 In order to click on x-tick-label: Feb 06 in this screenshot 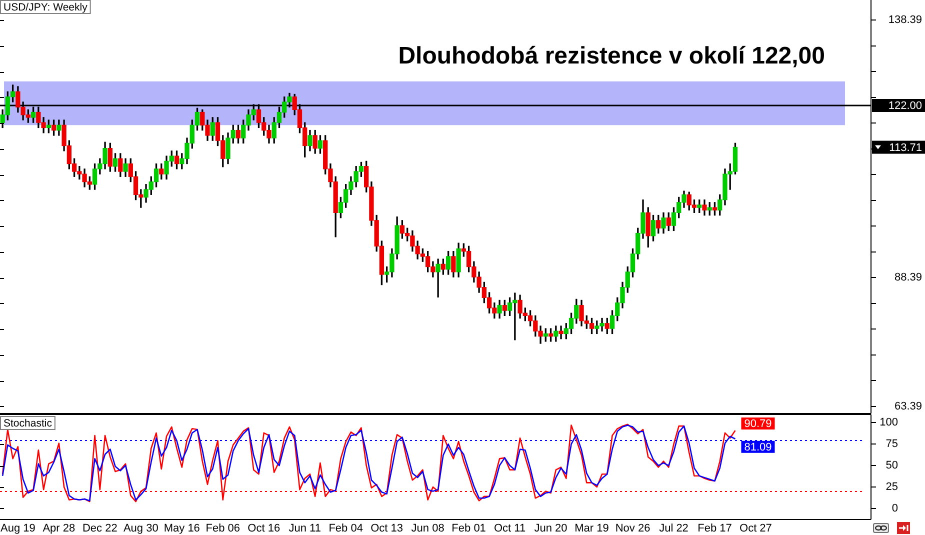, I will do `click(223, 528)`.